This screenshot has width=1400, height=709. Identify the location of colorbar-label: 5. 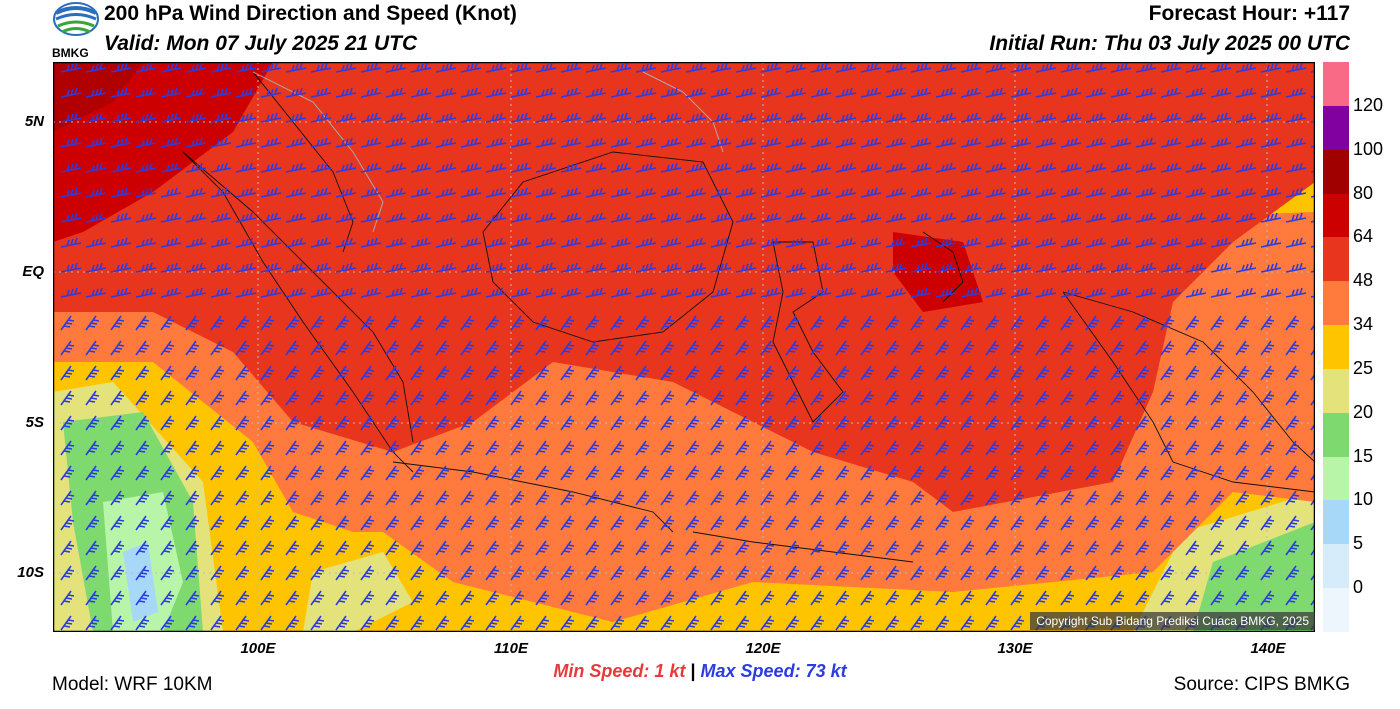
(1358, 543).